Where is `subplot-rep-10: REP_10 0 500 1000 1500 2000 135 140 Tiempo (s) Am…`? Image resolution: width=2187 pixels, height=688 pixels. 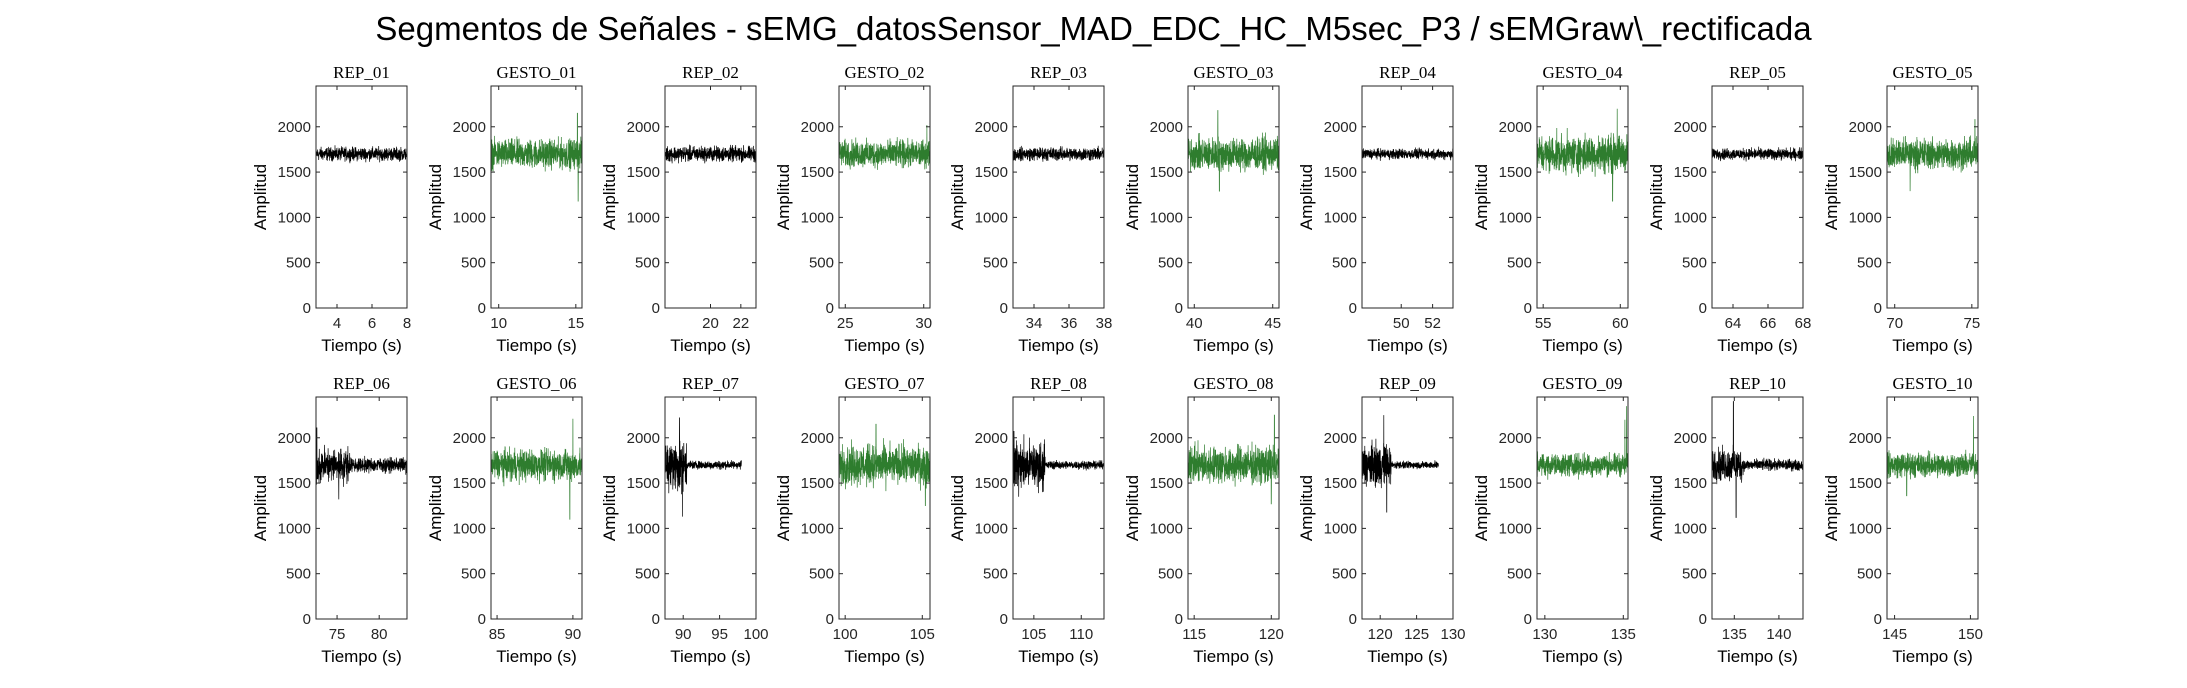 subplot-rep-10: REP_10 0 500 1000 1500 2000 135 140 Tiempo (s) Am… is located at coordinates (1725, 520).